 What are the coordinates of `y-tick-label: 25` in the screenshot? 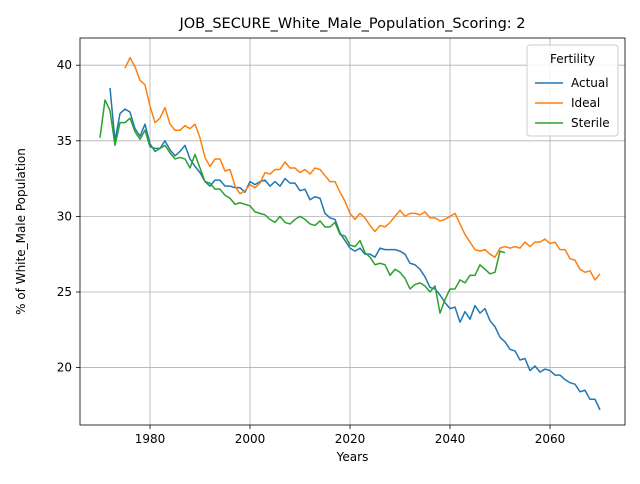 It's located at (64, 292).